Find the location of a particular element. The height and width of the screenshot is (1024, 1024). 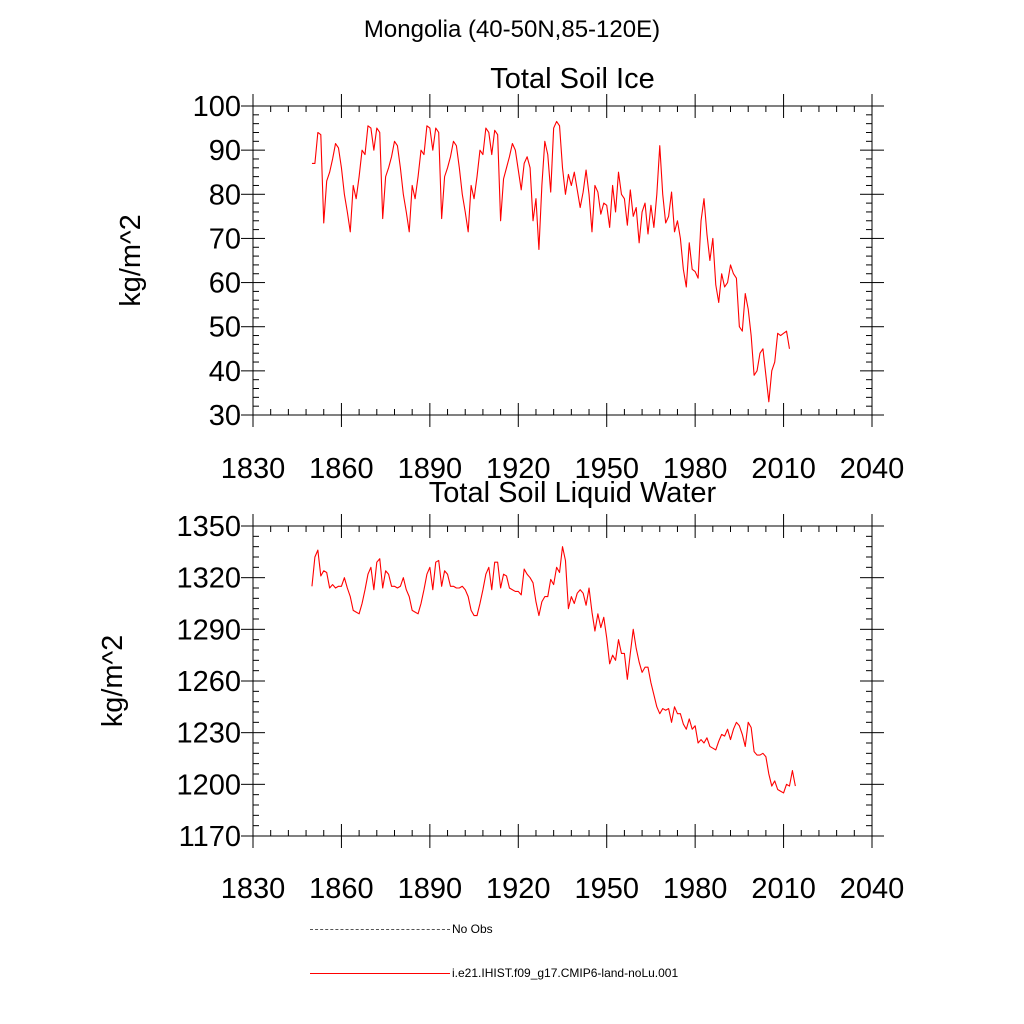

y-tick-label: 60 is located at coordinates (225, 284).